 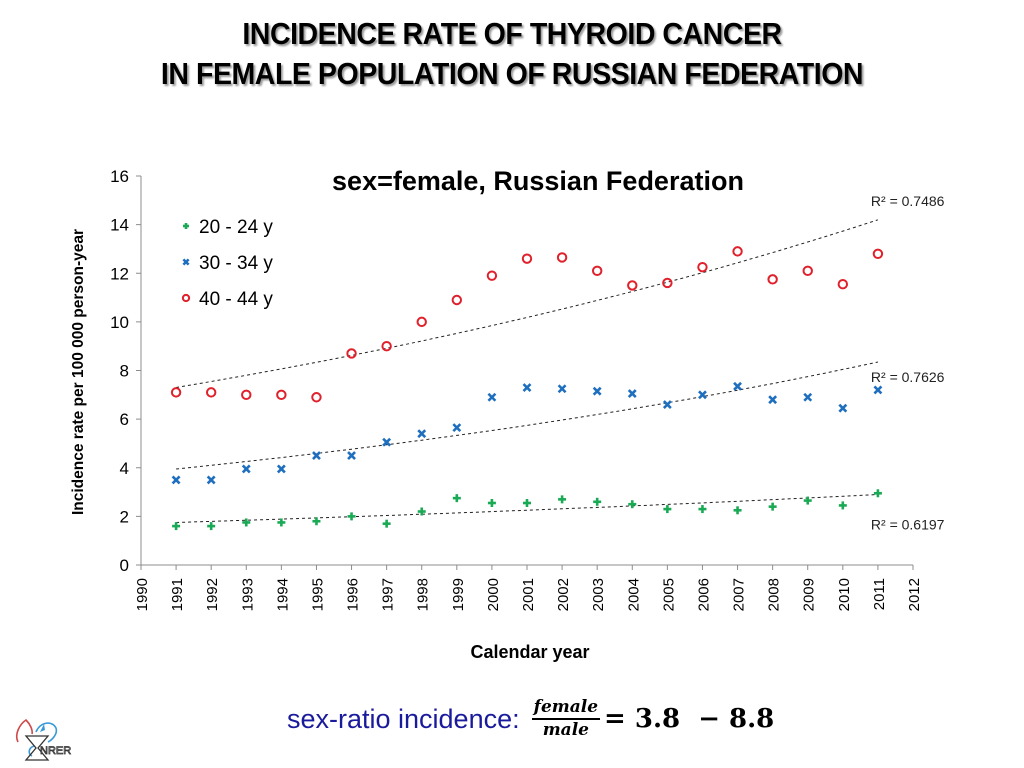 I want to click on x-tick-label: 2010, so click(x=844, y=594).